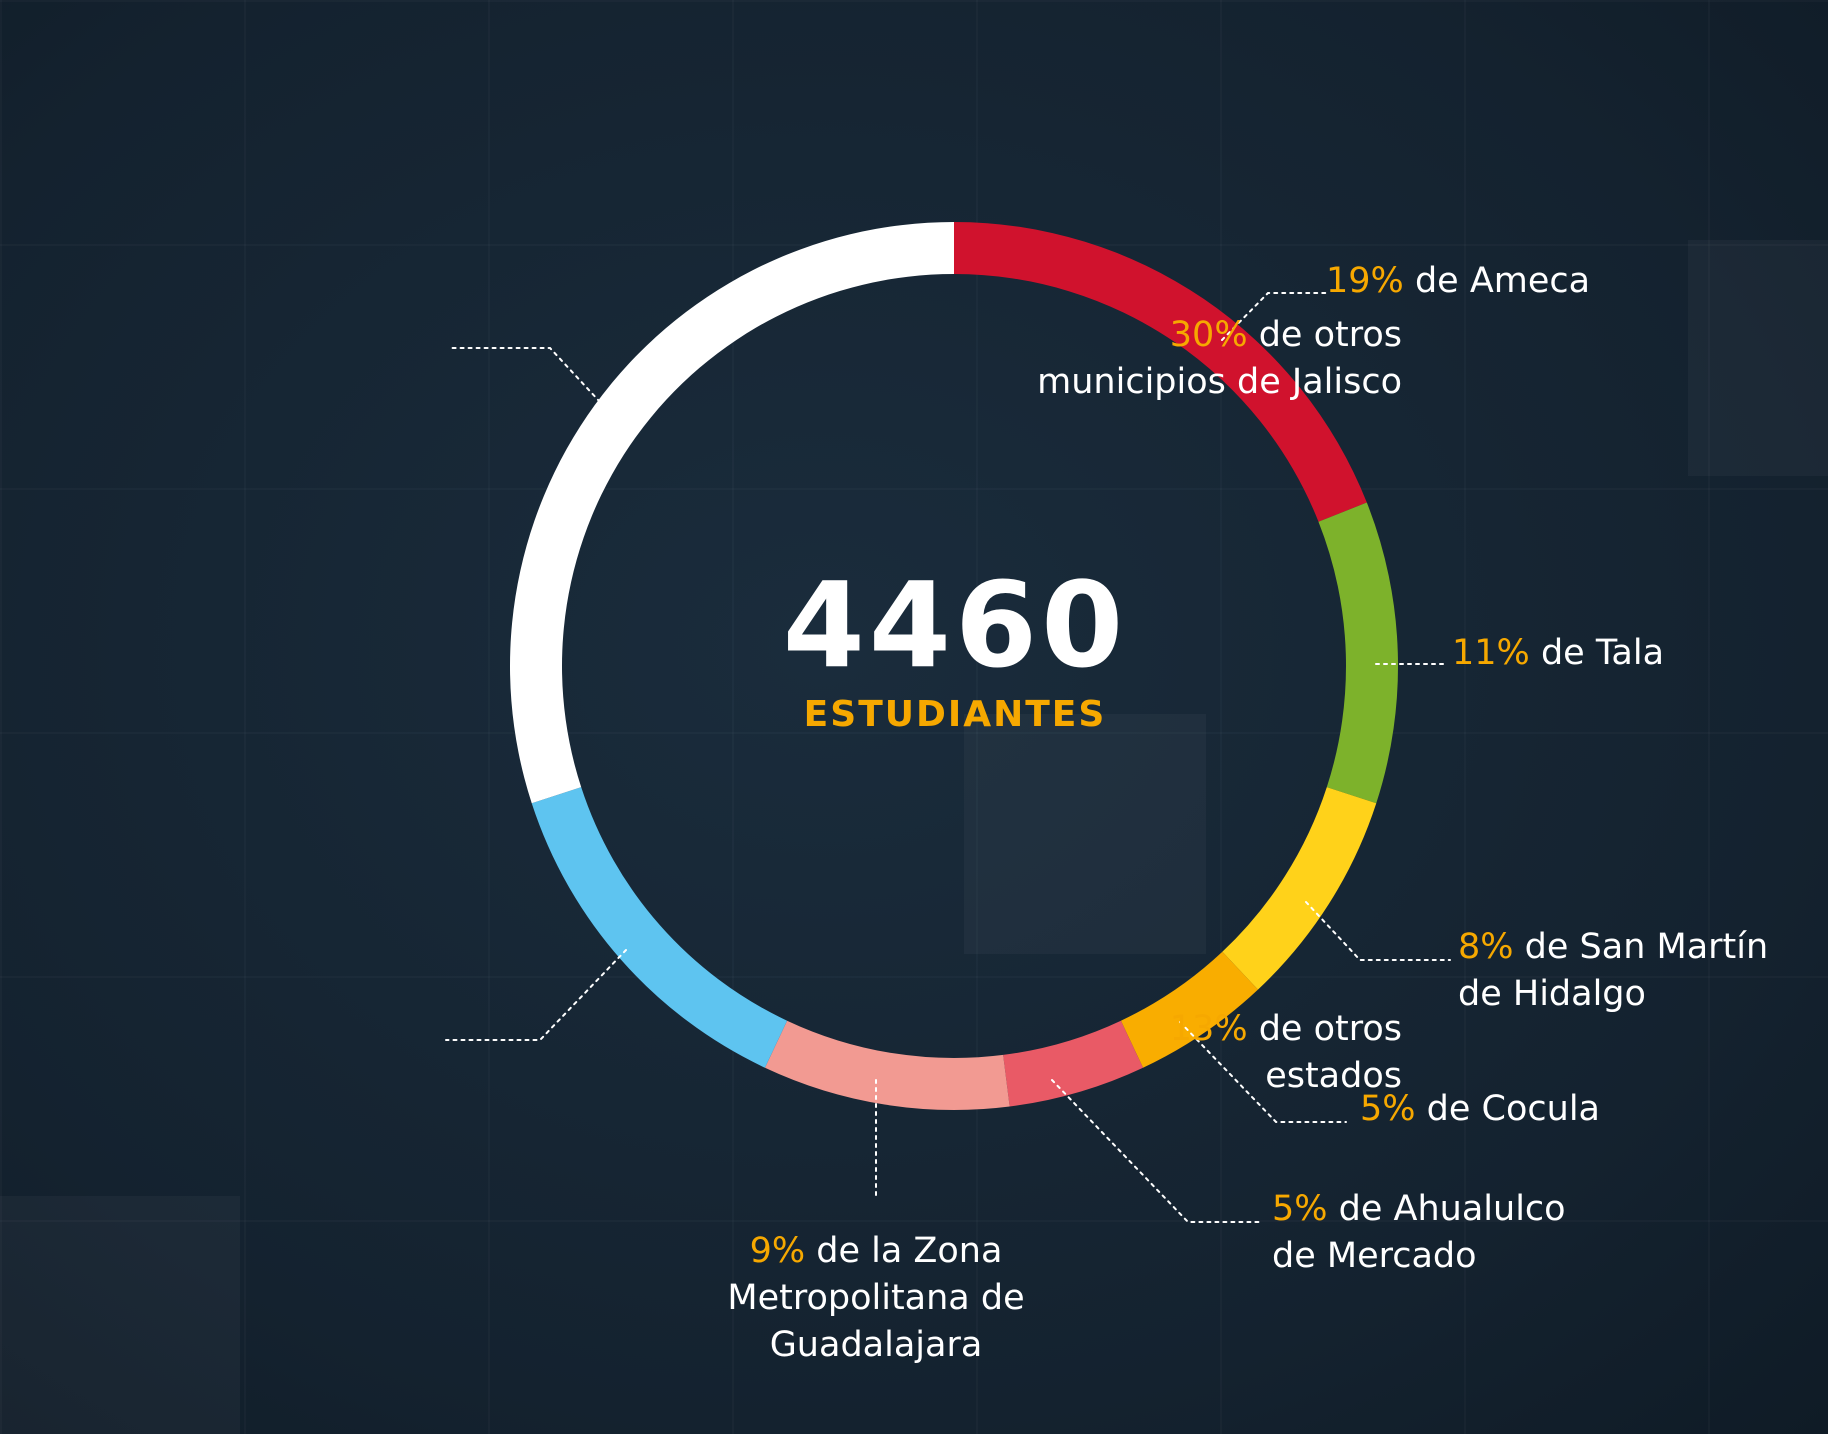 The width and height of the screenshot is (1828, 1434). I want to click on slice-percent: 19%, so click(1365, 281).